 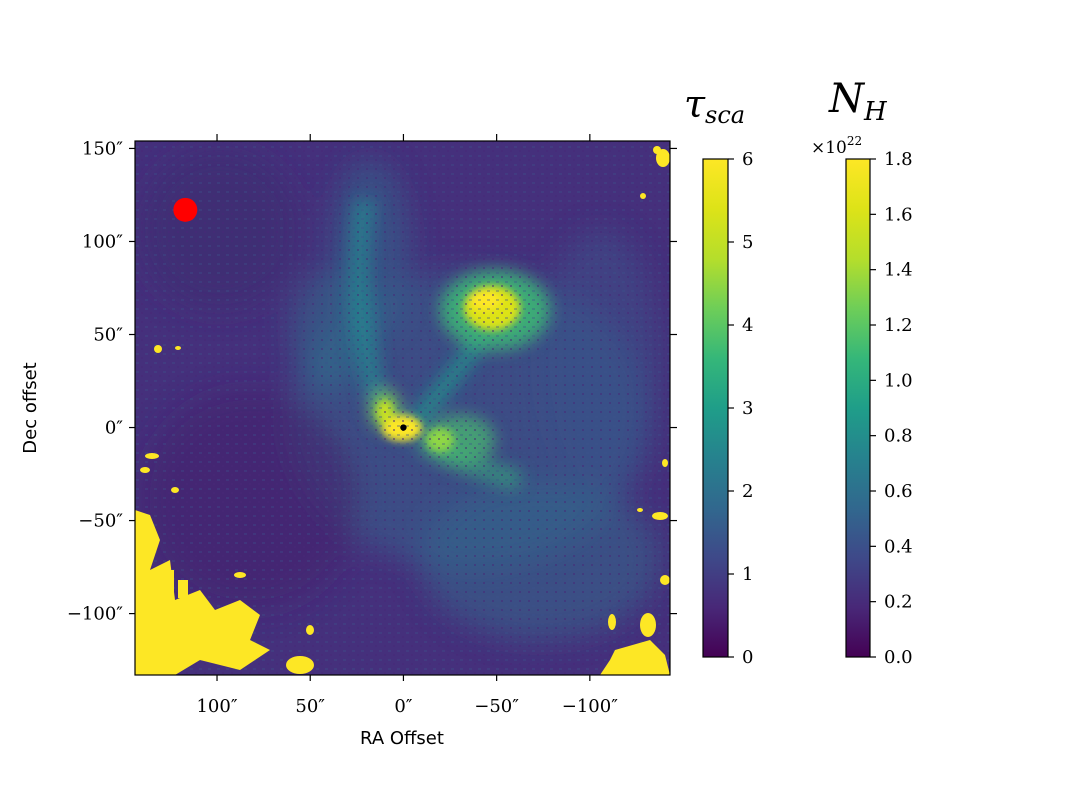 What do you see at coordinates (747, 325) in the screenshot?
I see `colorbar-tick-label: 4` at bounding box center [747, 325].